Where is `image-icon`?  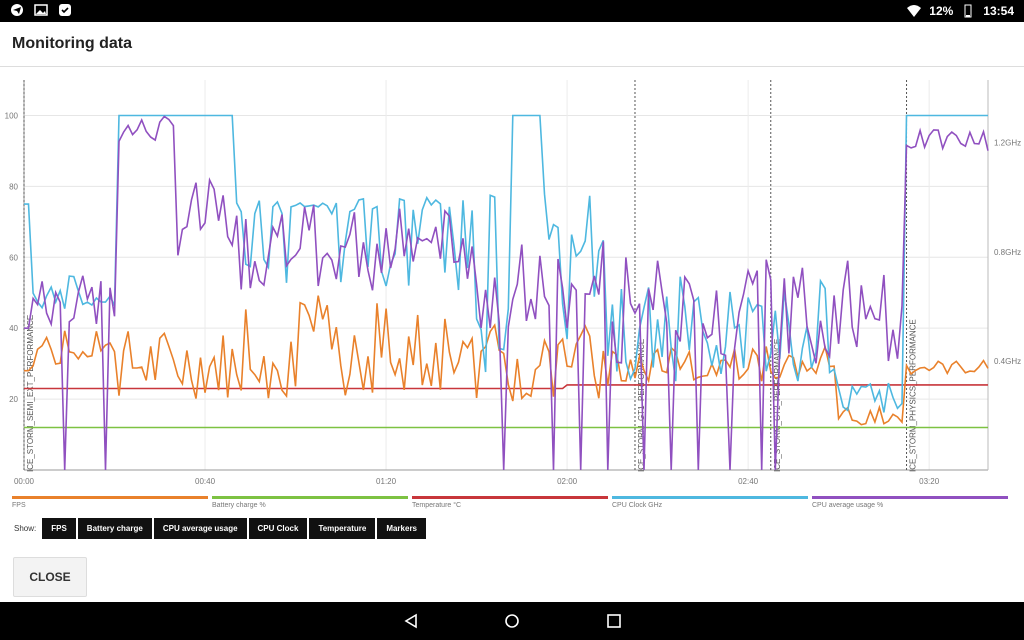
image-icon is located at coordinates (41, 10).